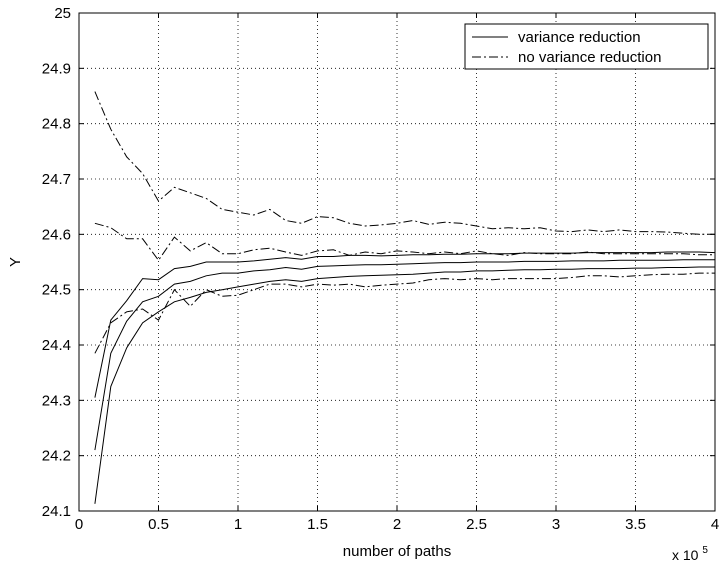 This screenshot has width=719, height=568. Describe the element at coordinates (715, 524) in the screenshot. I see `x-tick-label: 4` at that location.